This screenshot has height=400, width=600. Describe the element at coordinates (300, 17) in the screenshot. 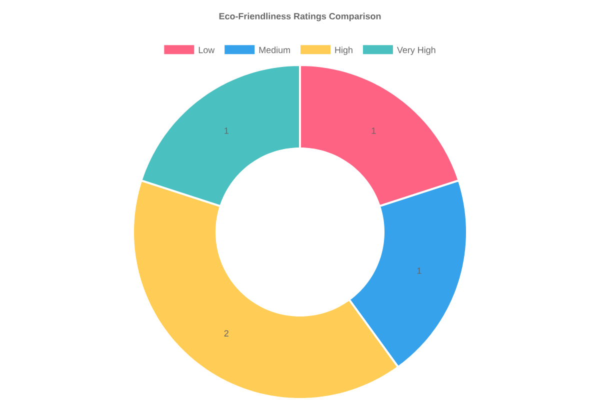

I see `chart-title: Eco-Friendliness Ratings Comparison` at that location.